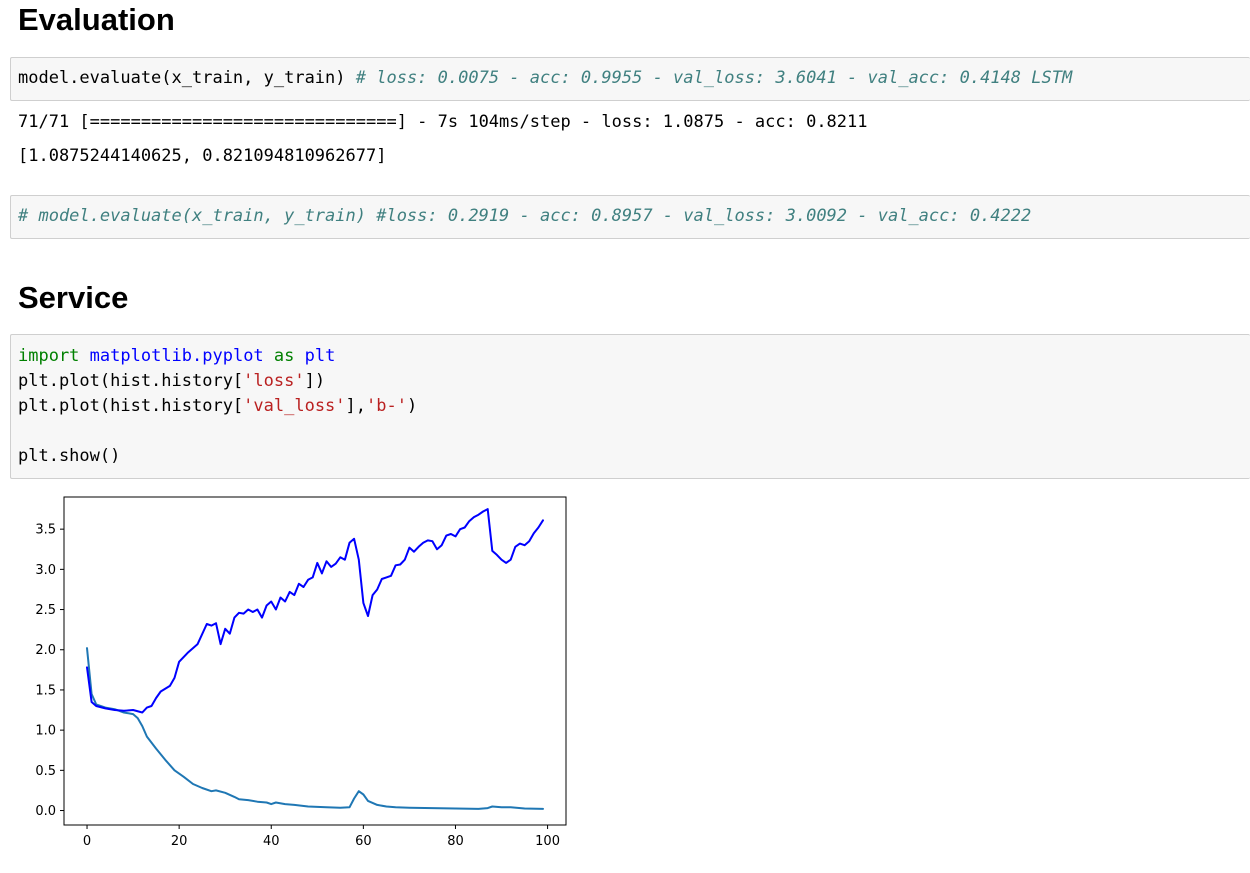  What do you see at coordinates (547, 841) in the screenshot?
I see `x-tick-label: 100` at bounding box center [547, 841].